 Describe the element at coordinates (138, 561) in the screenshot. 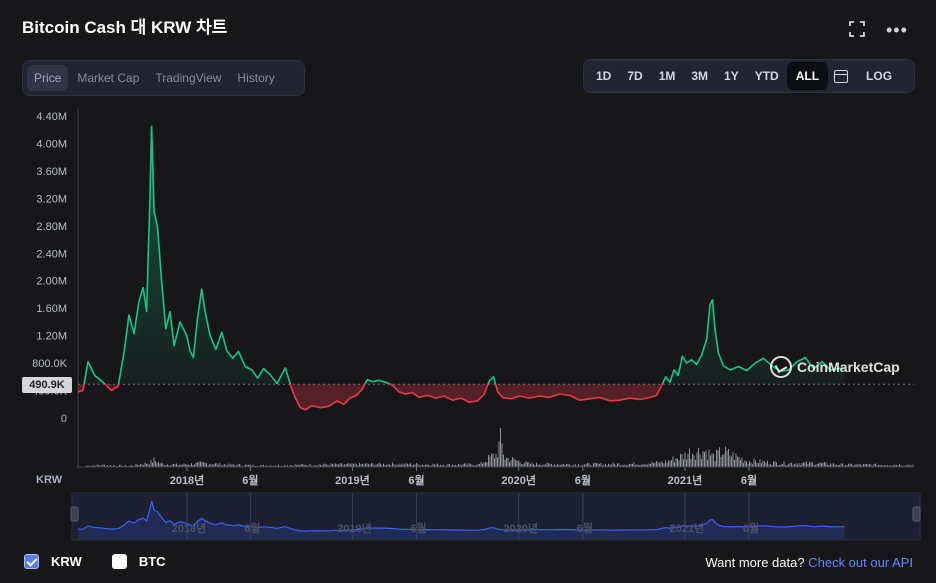

I see `legend-btc: BTC` at that location.